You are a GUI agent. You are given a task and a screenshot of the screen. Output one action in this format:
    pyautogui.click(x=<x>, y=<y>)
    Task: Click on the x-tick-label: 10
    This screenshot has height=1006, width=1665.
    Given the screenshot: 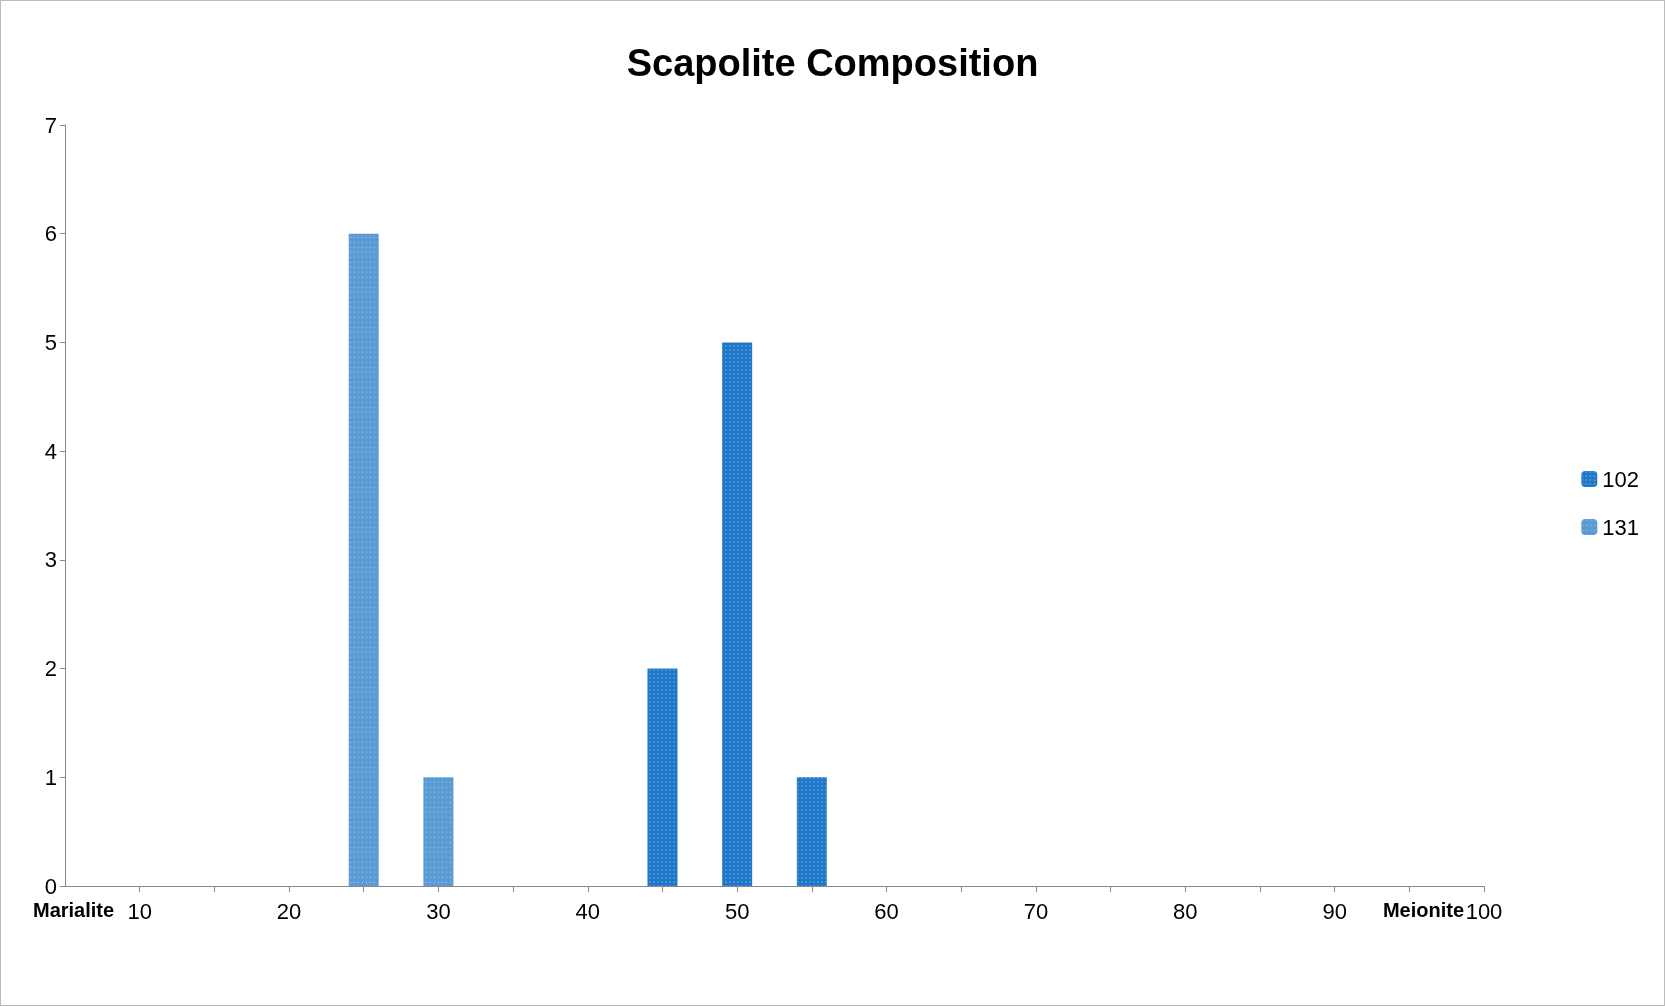 What is the action you would take?
    pyautogui.click(x=139, y=911)
    